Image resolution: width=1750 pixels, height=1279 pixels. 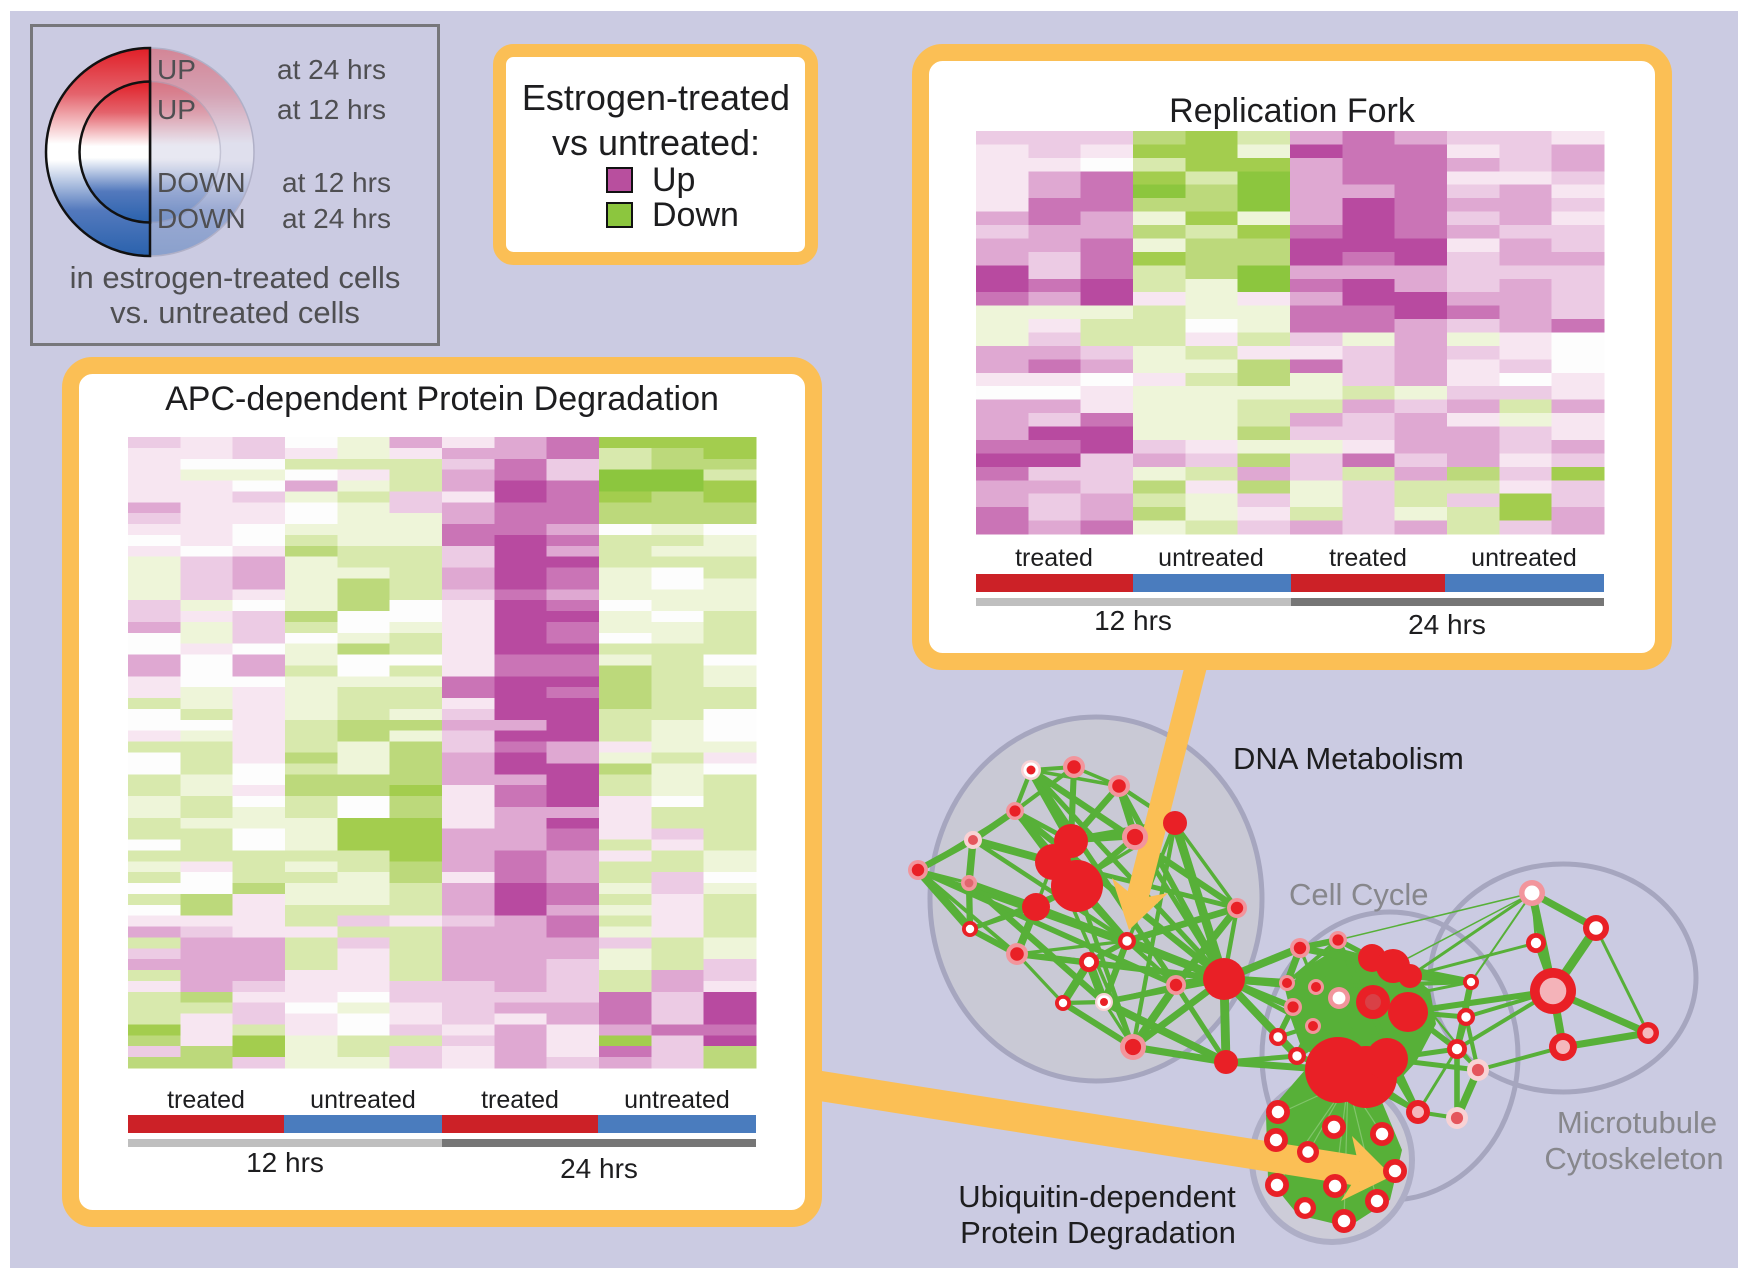 I want to click on svg-text: Up, so click(x=673, y=180).